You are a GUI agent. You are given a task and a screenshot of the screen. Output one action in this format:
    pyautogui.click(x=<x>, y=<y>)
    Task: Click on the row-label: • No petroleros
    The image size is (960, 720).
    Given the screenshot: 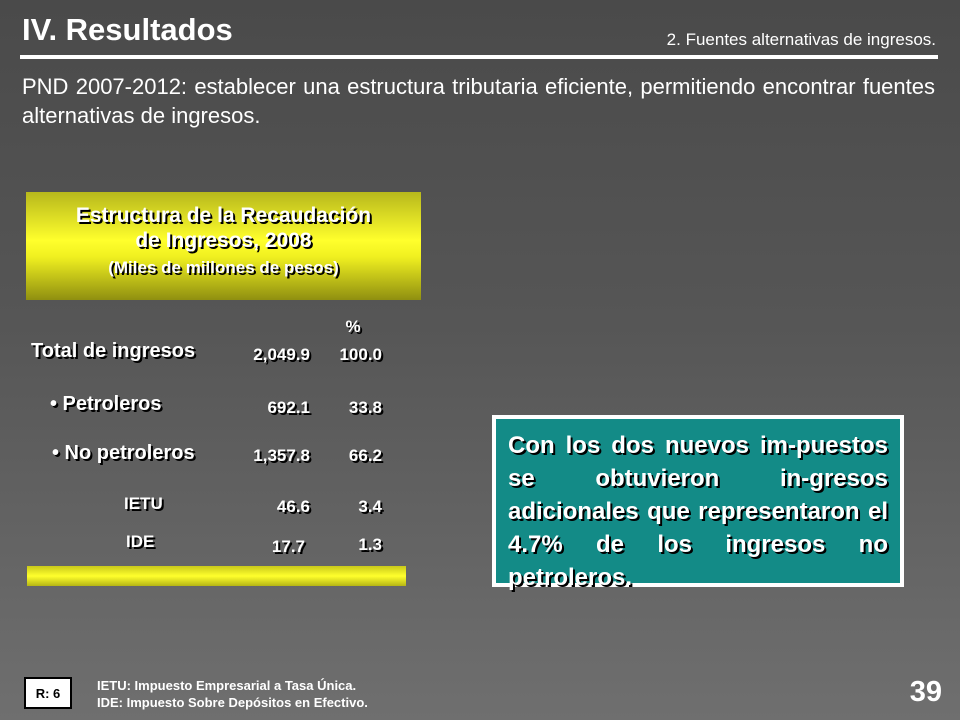 What is the action you would take?
    pyautogui.click(x=123, y=453)
    